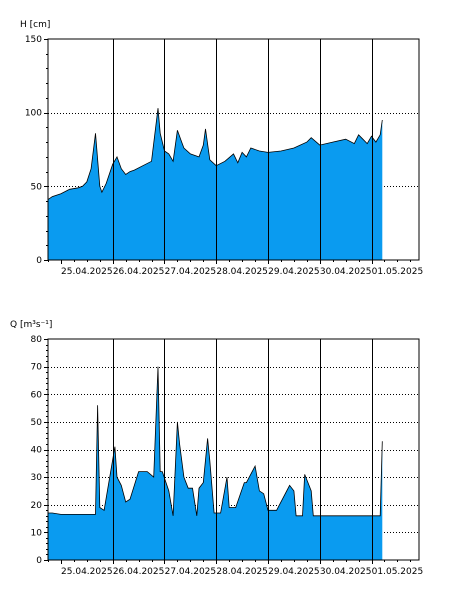 Image resolution: width=450 pixels, height=600 pixels. What do you see at coordinates (37, 533) in the screenshot?
I see `y-tick-label: 10` at bounding box center [37, 533].